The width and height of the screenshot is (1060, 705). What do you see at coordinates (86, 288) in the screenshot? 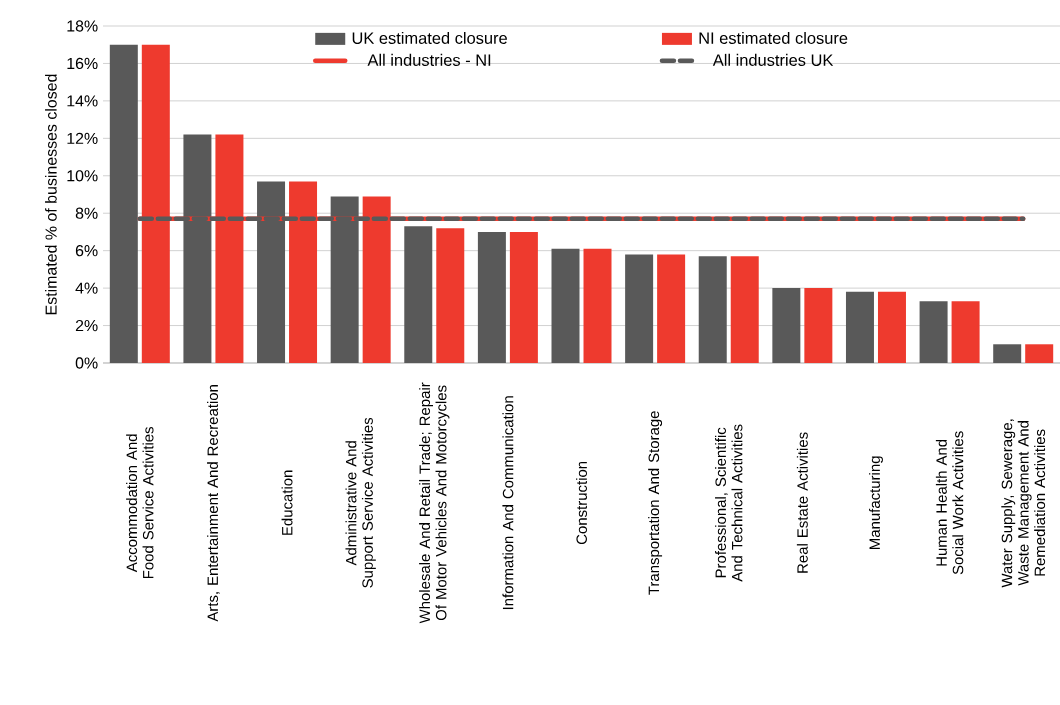
I see `y-tick-label: 4%` at bounding box center [86, 288].